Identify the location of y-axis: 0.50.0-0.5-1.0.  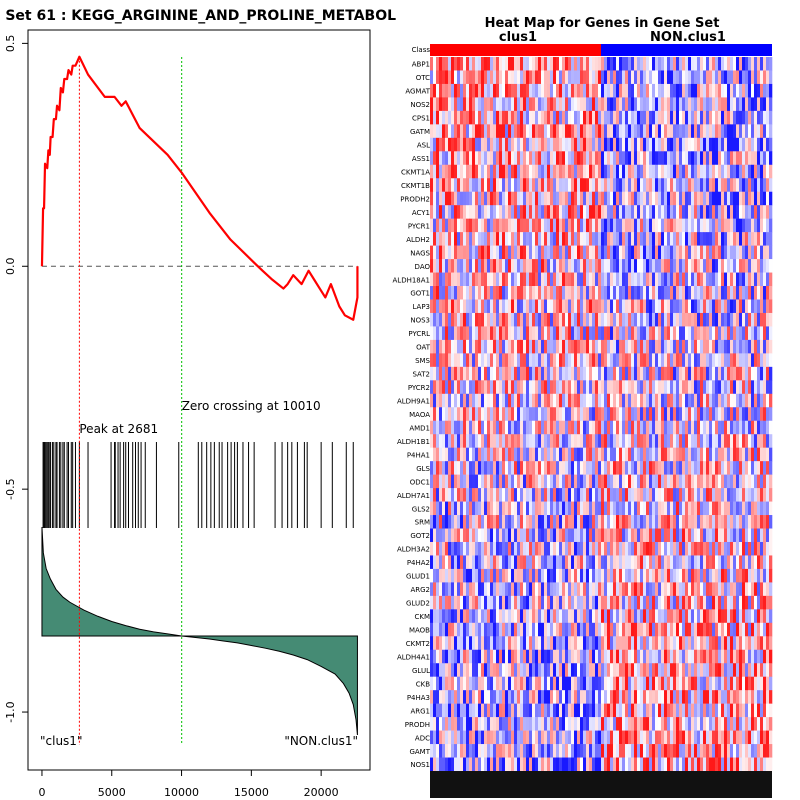
(16, 379).